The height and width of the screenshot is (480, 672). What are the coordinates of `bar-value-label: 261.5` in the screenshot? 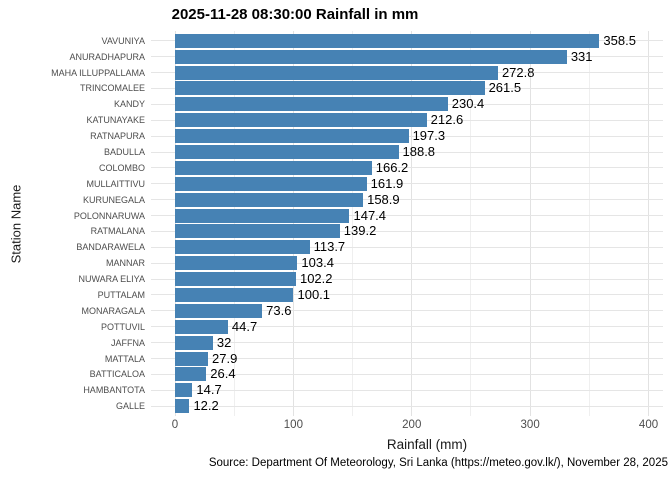 It's located at (505, 88).